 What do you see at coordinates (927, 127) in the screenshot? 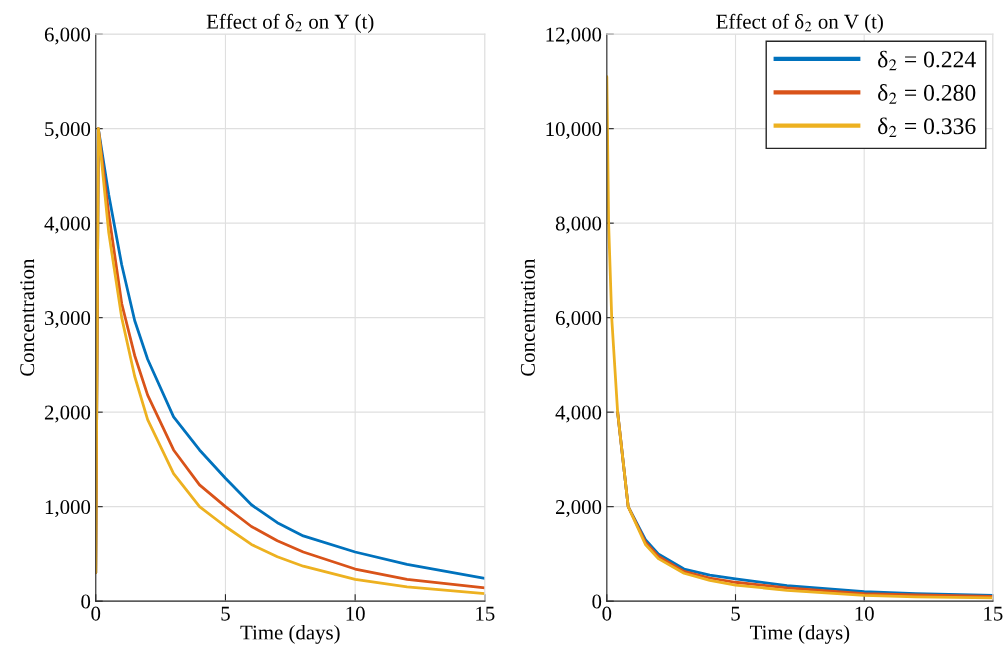
I see `legend-label: δ$_{2}$ = 0.336` at bounding box center [927, 127].